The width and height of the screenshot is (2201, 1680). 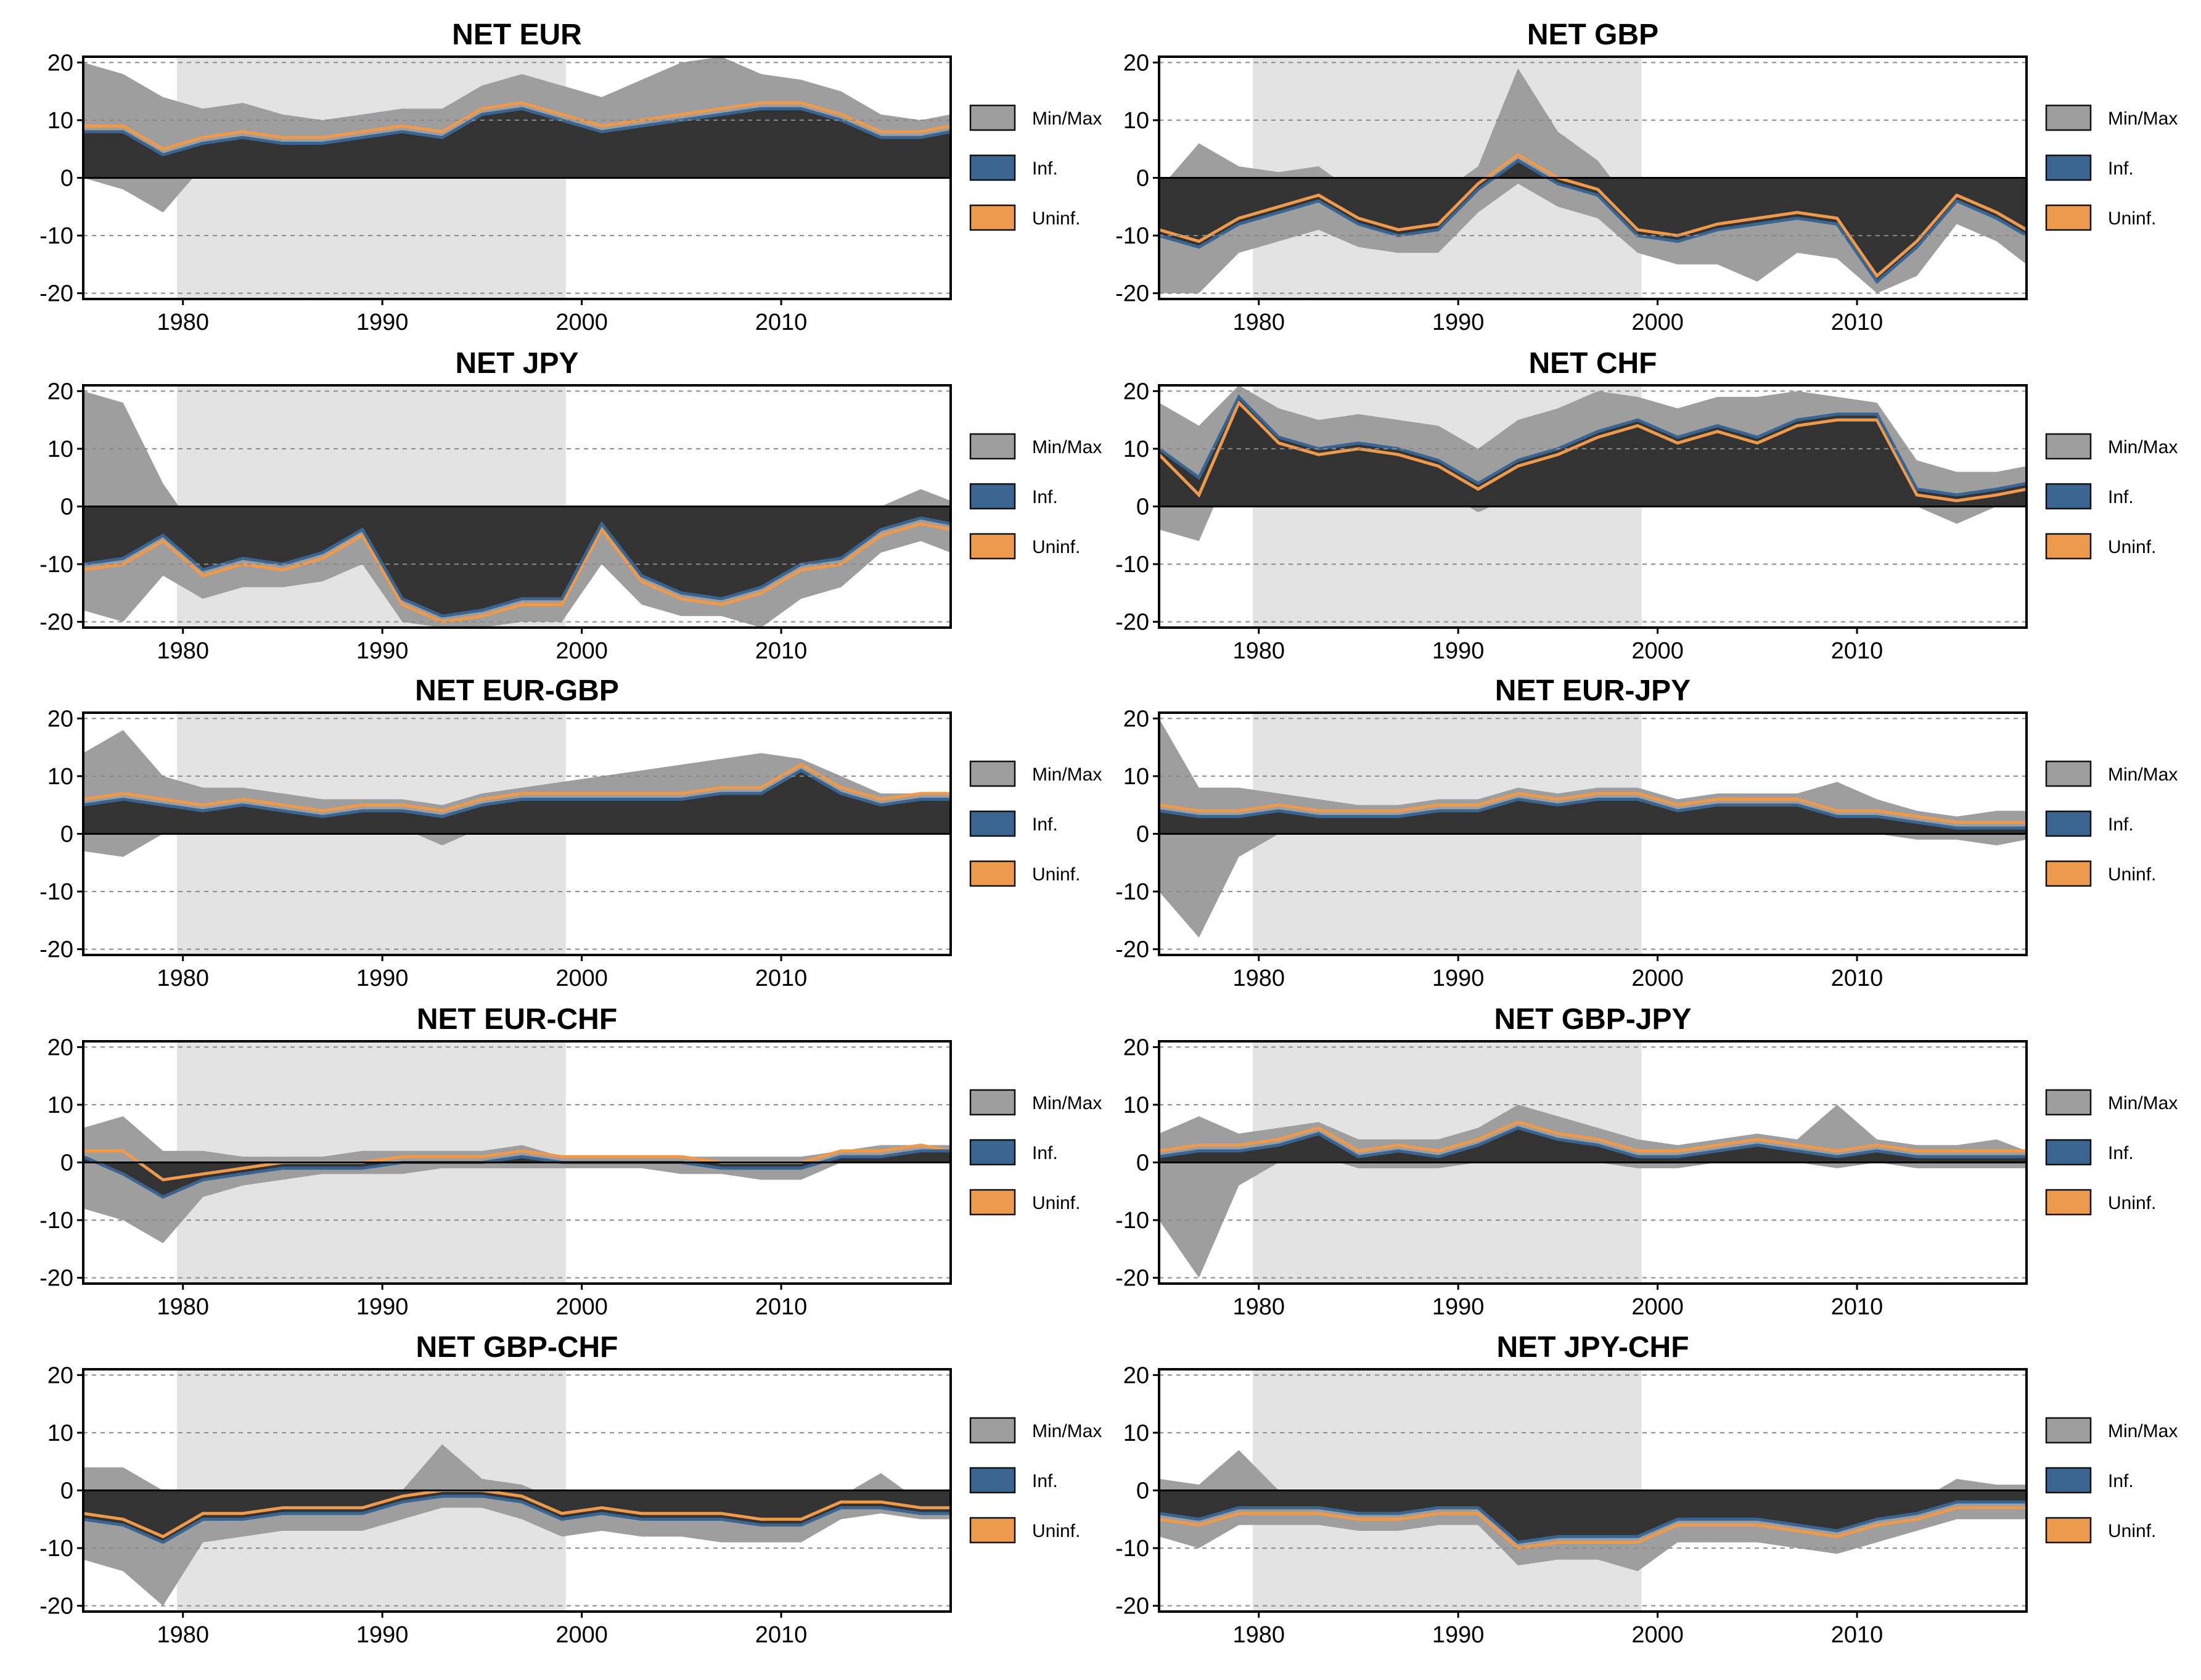 What do you see at coordinates (1592, 1020) in the screenshot?
I see `panel-title: NET GBP-JPY` at bounding box center [1592, 1020].